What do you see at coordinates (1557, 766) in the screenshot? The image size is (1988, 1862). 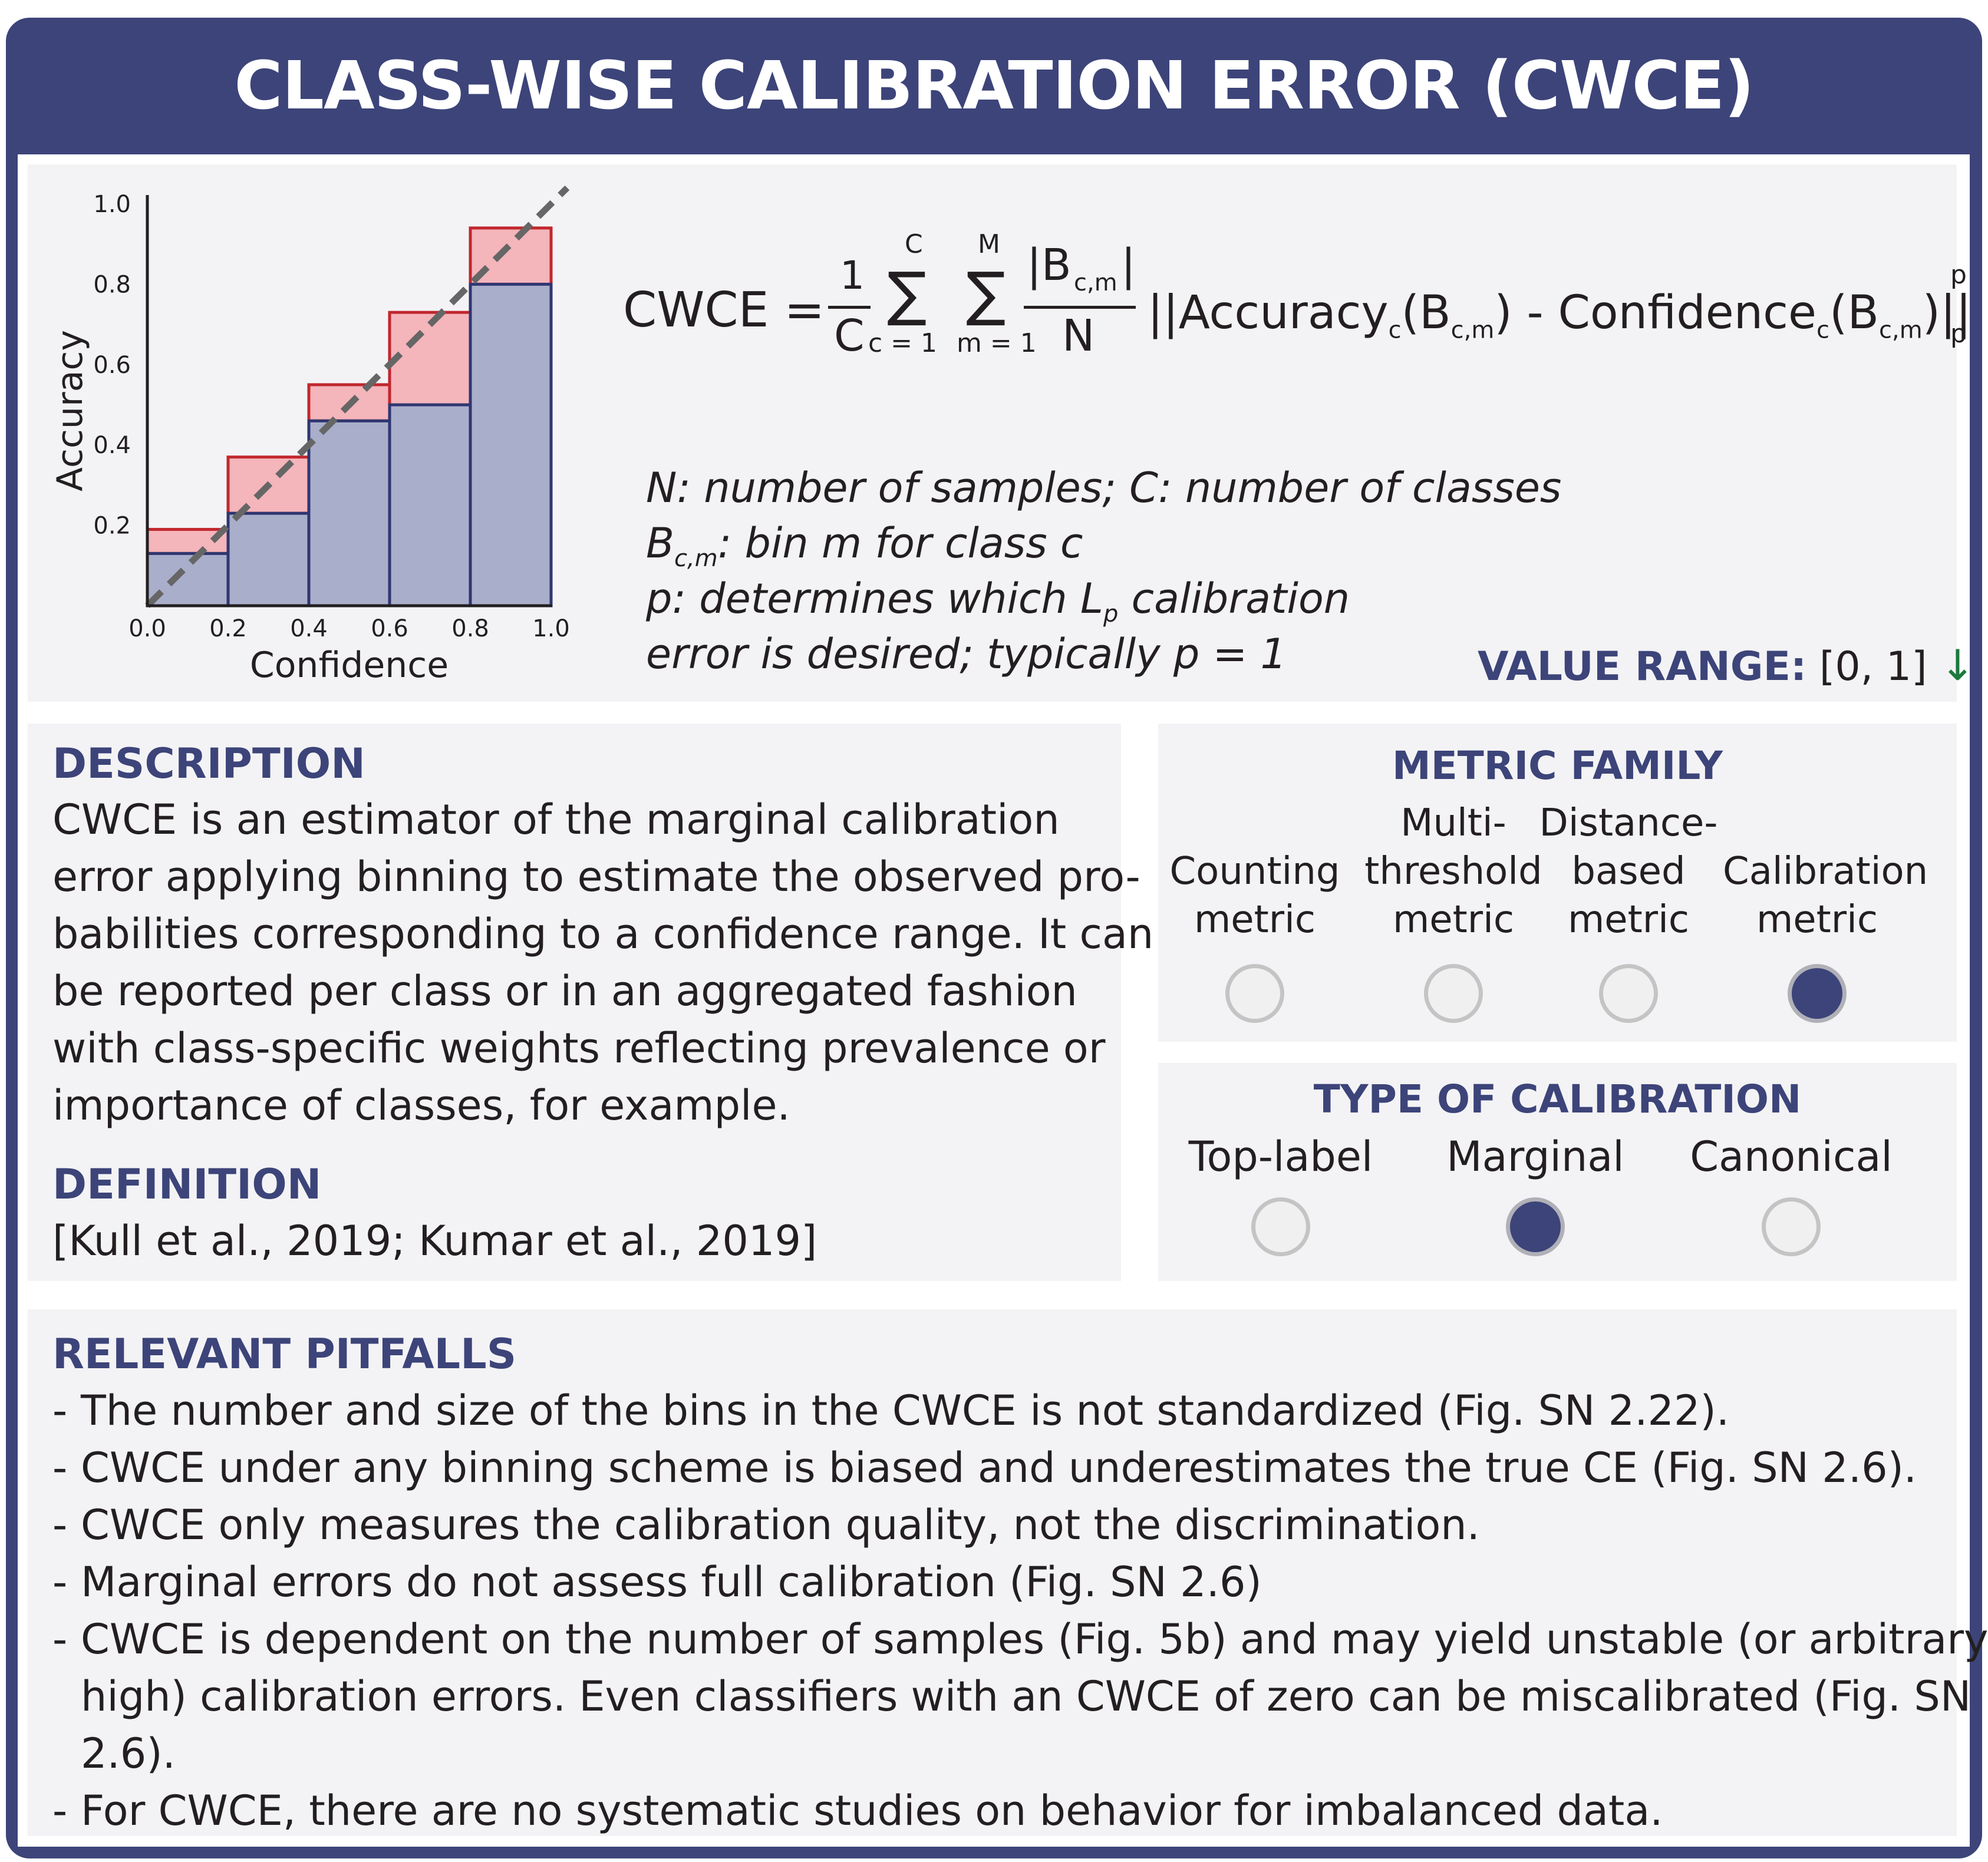 I see `metric-family-heading: METRIC FAMILY` at bounding box center [1557, 766].